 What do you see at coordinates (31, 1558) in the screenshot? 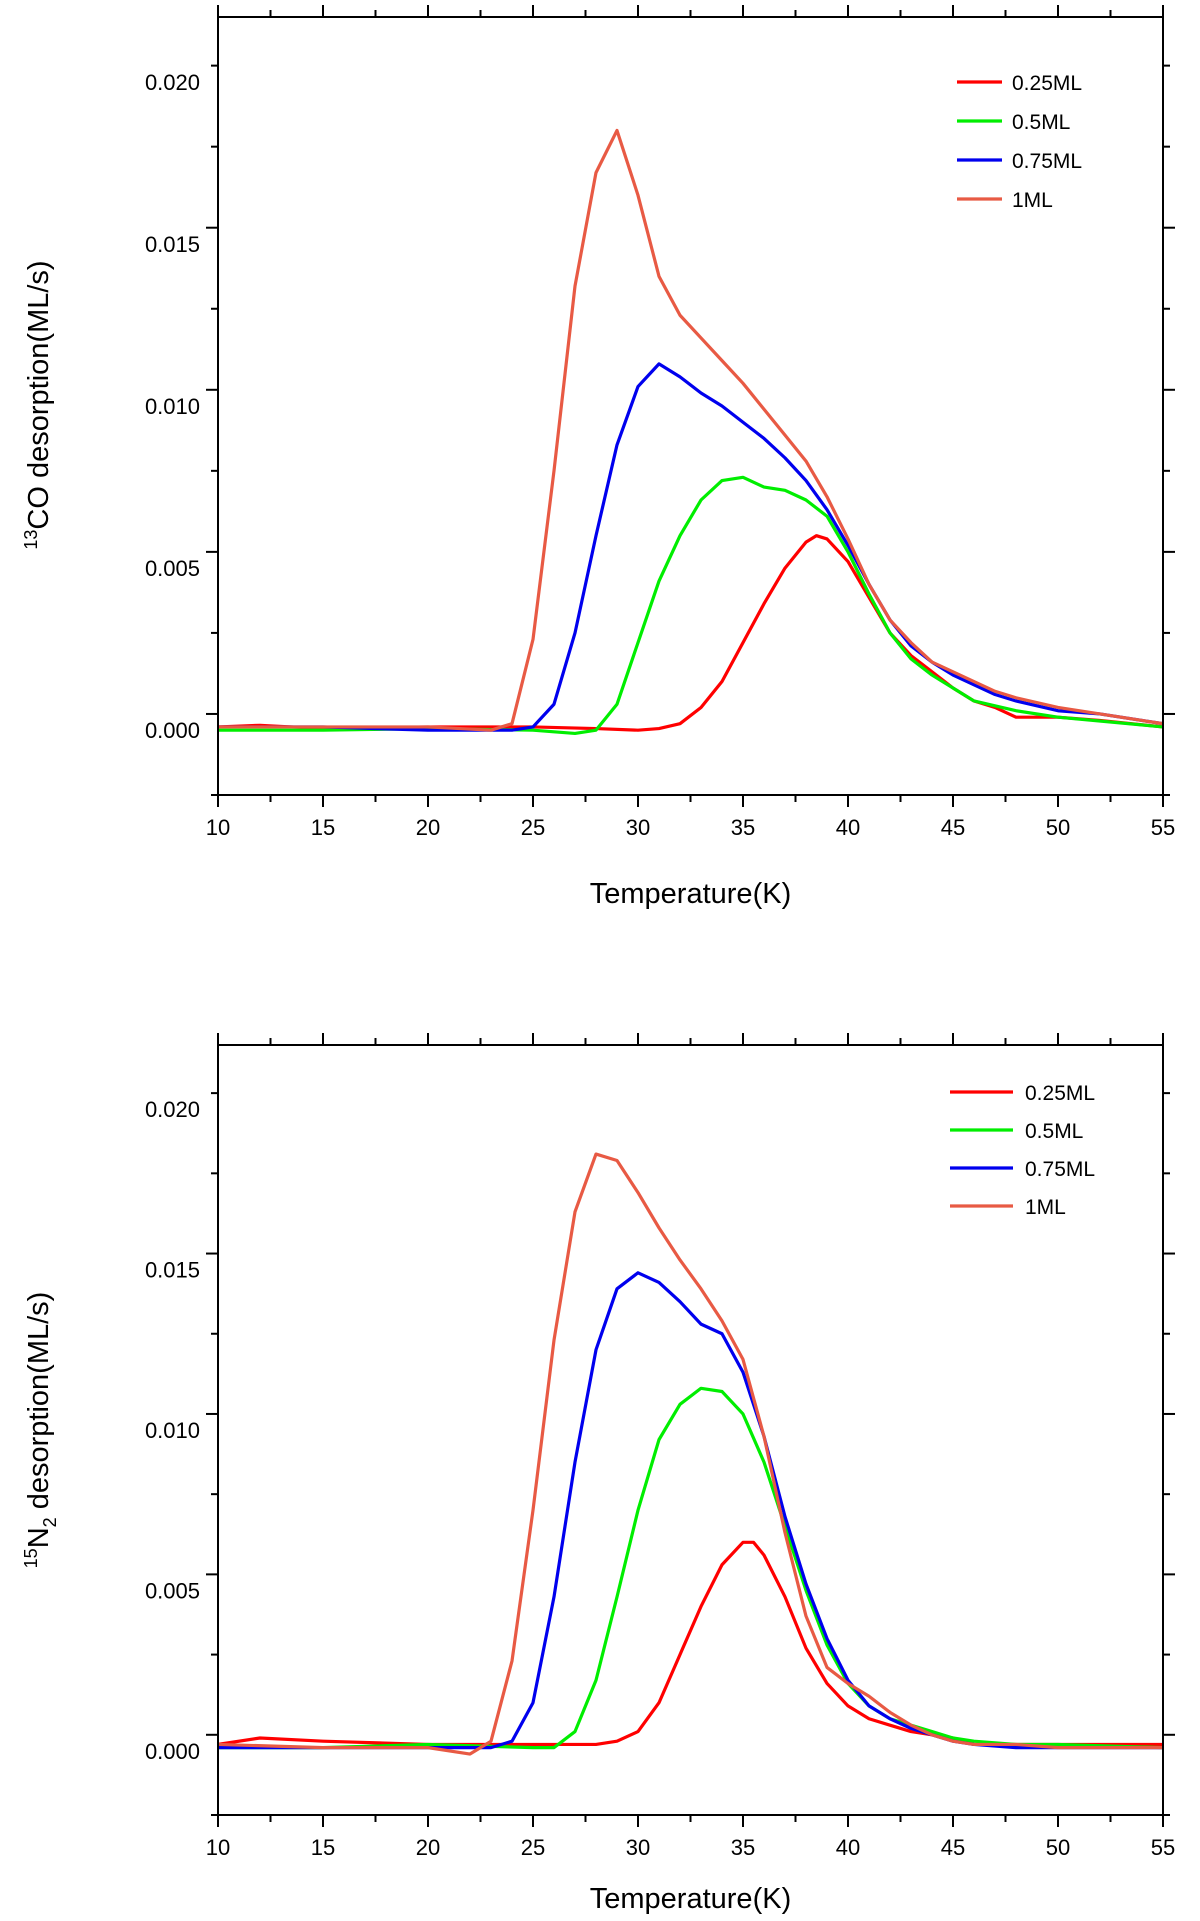
I see `y-axis-title-superscript: 15` at bounding box center [31, 1558].